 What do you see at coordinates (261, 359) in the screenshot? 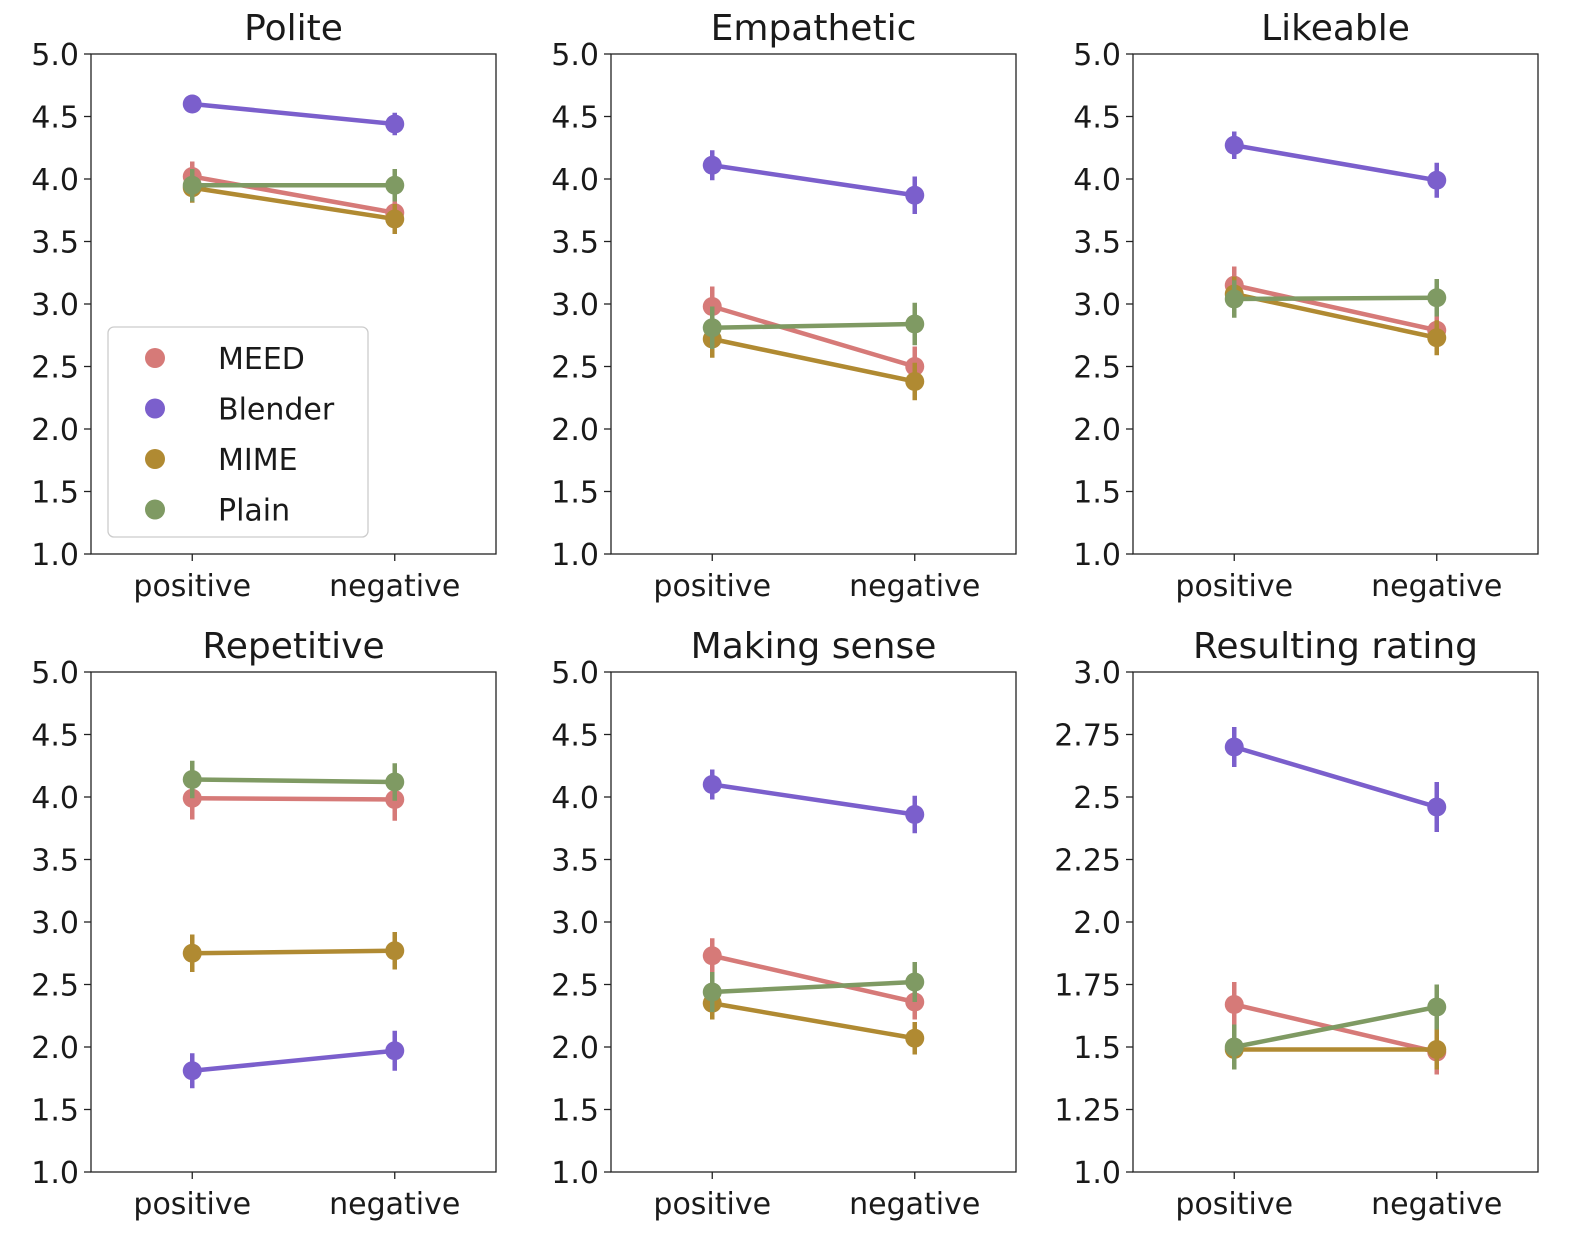
I see `legend-label-meed: MEED` at bounding box center [261, 359].